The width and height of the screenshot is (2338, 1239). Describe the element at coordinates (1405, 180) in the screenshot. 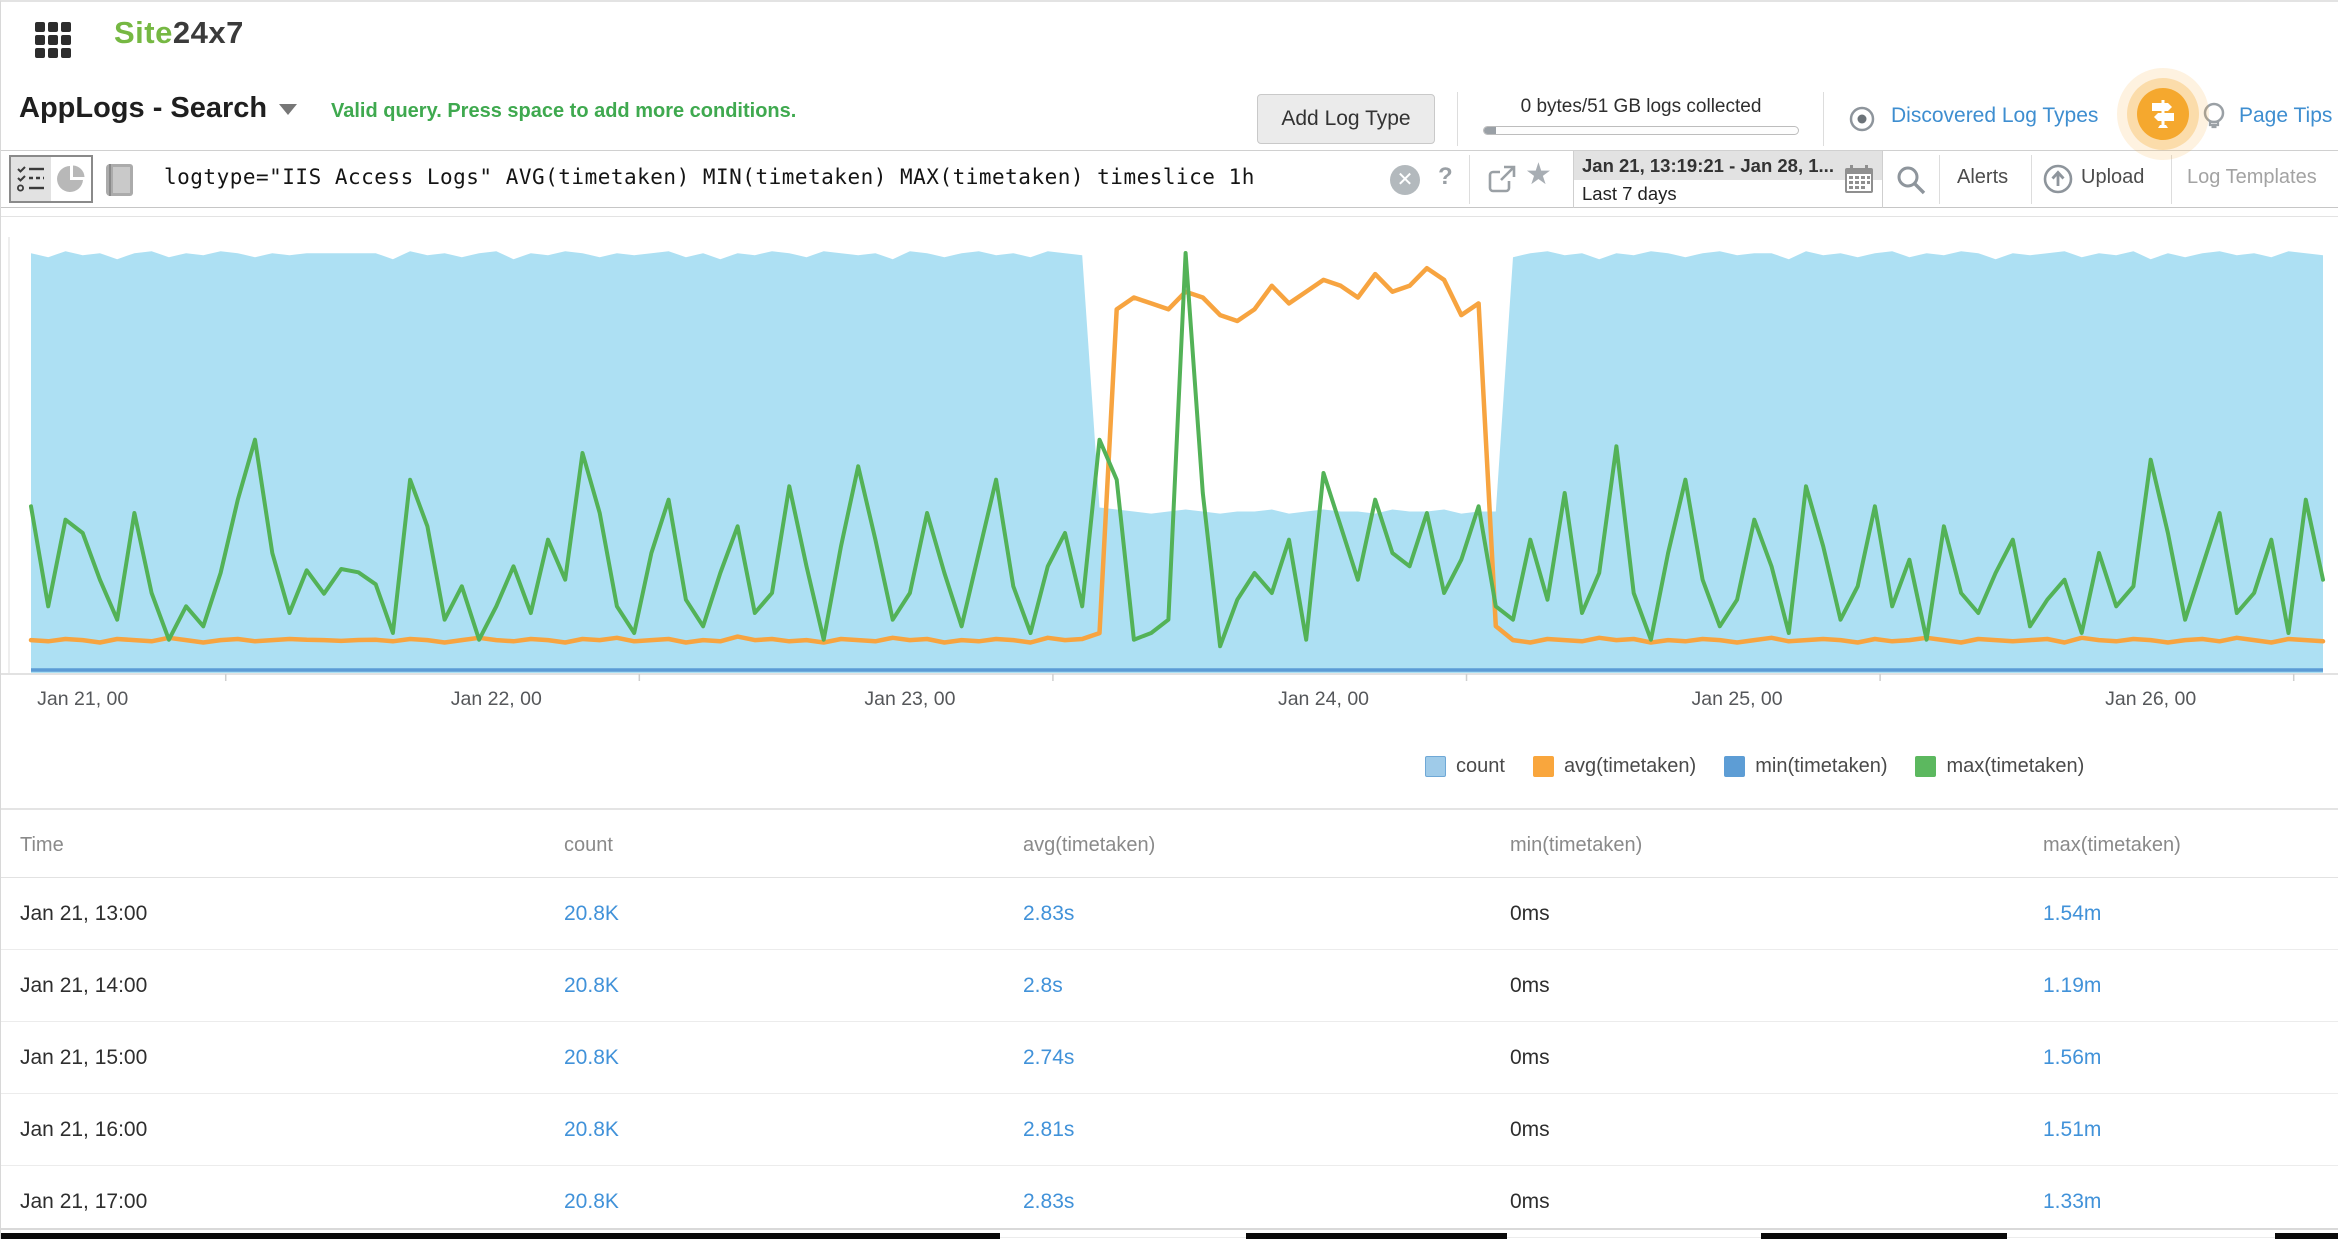

I see `clear-query-icon: ✕` at that location.